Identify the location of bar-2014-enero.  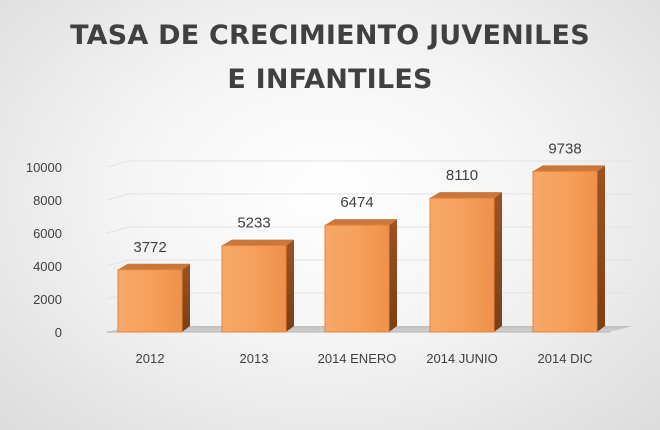
(360, 276).